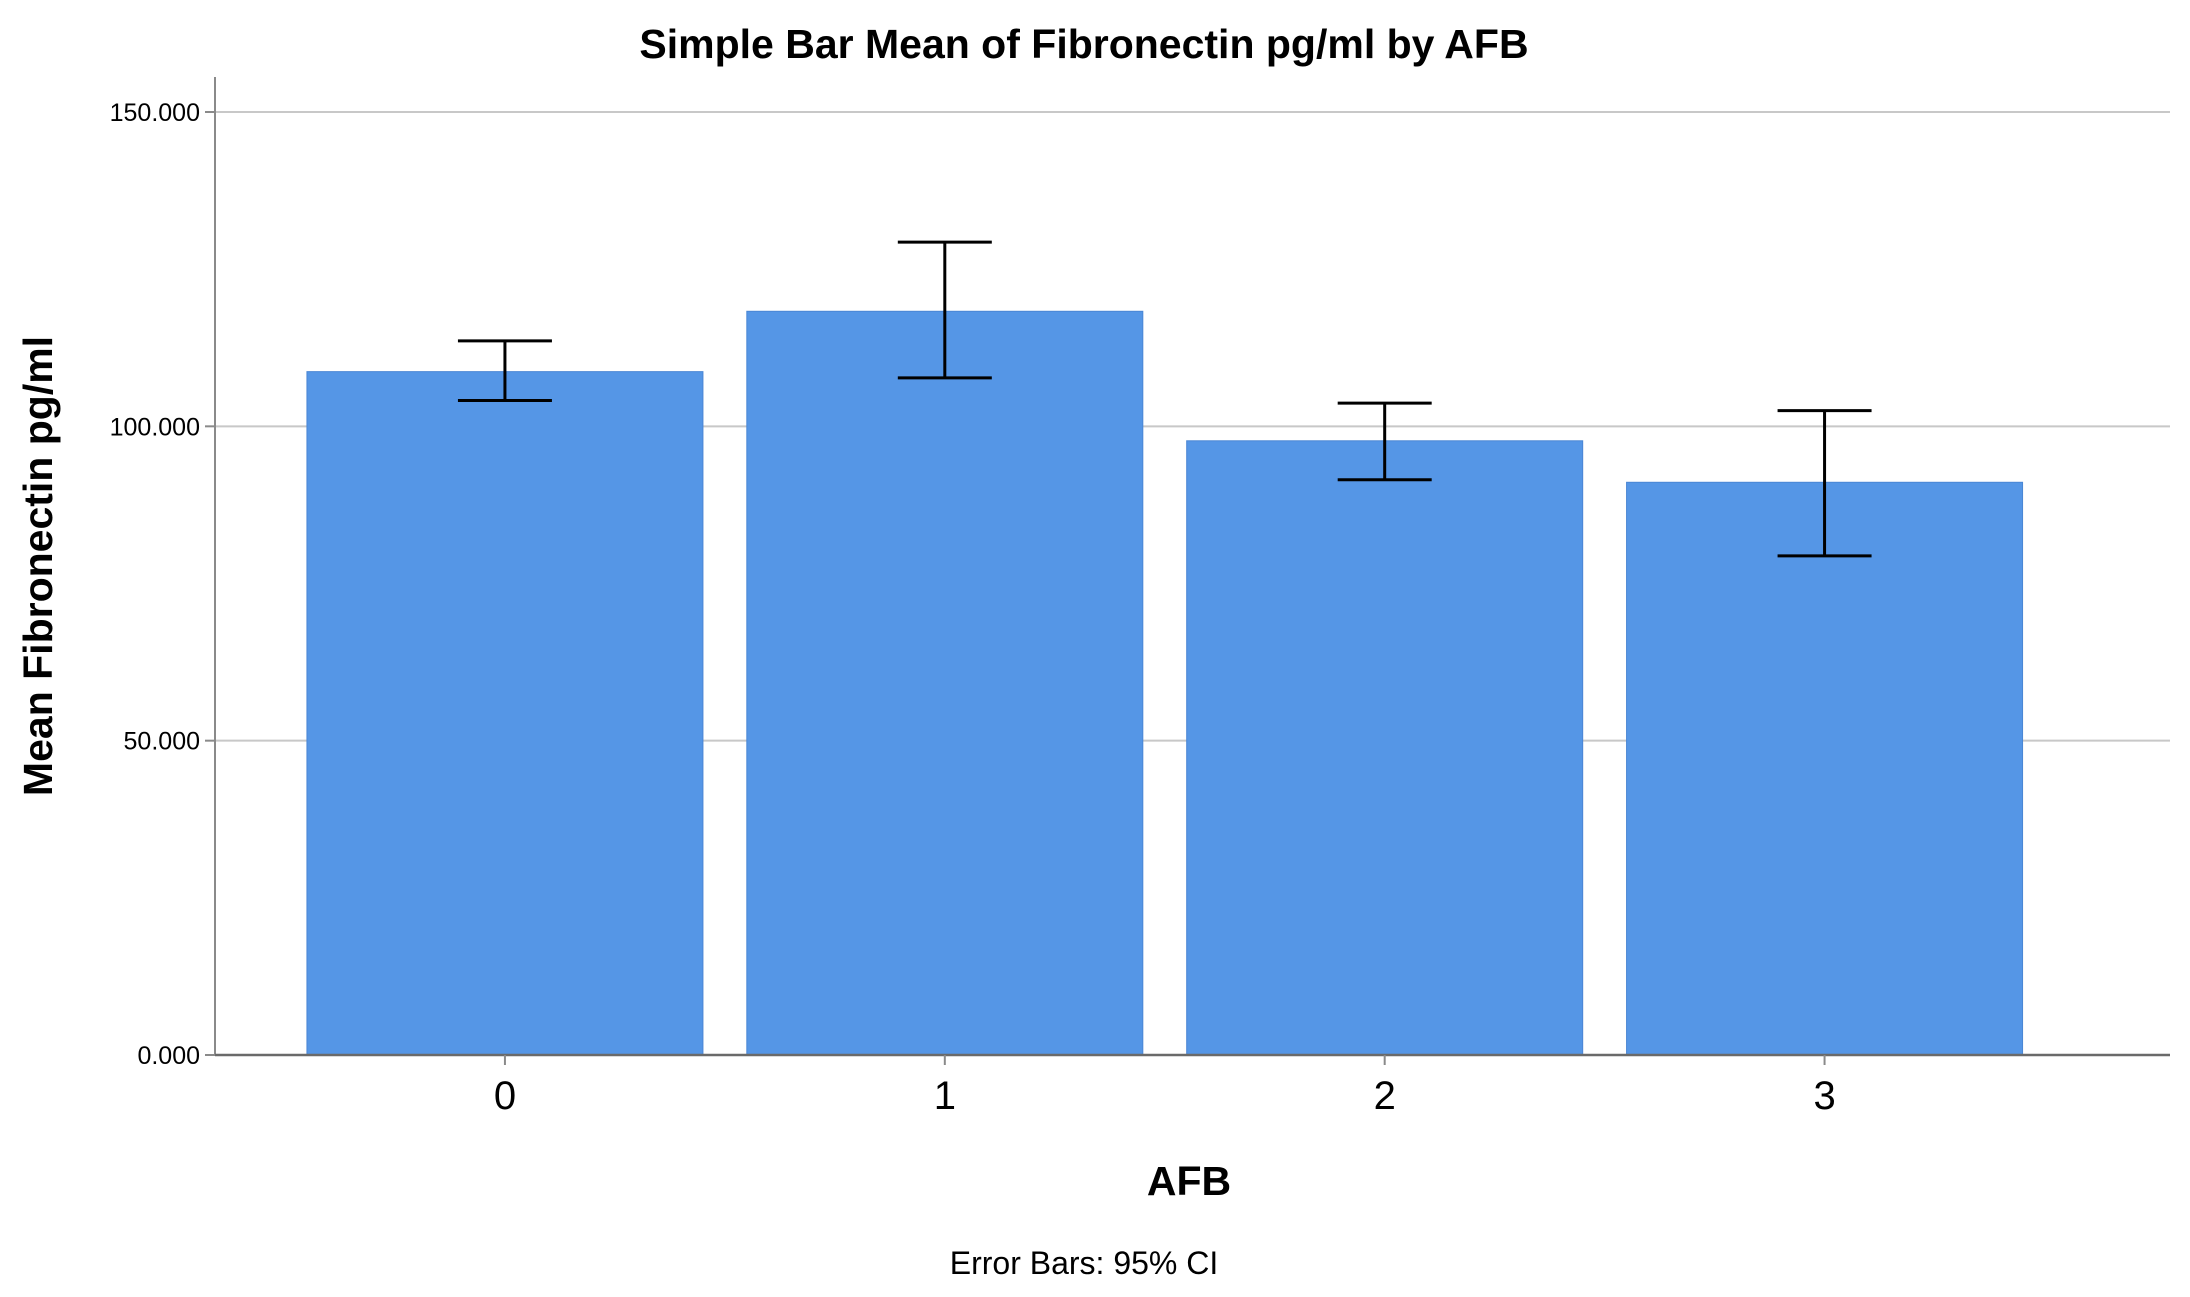 The width and height of the screenshot is (2190, 1297). Describe the element at coordinates (1165, 1086) in the screenshot. I see `x-tick-labels: 0 1 2 3` at that location.